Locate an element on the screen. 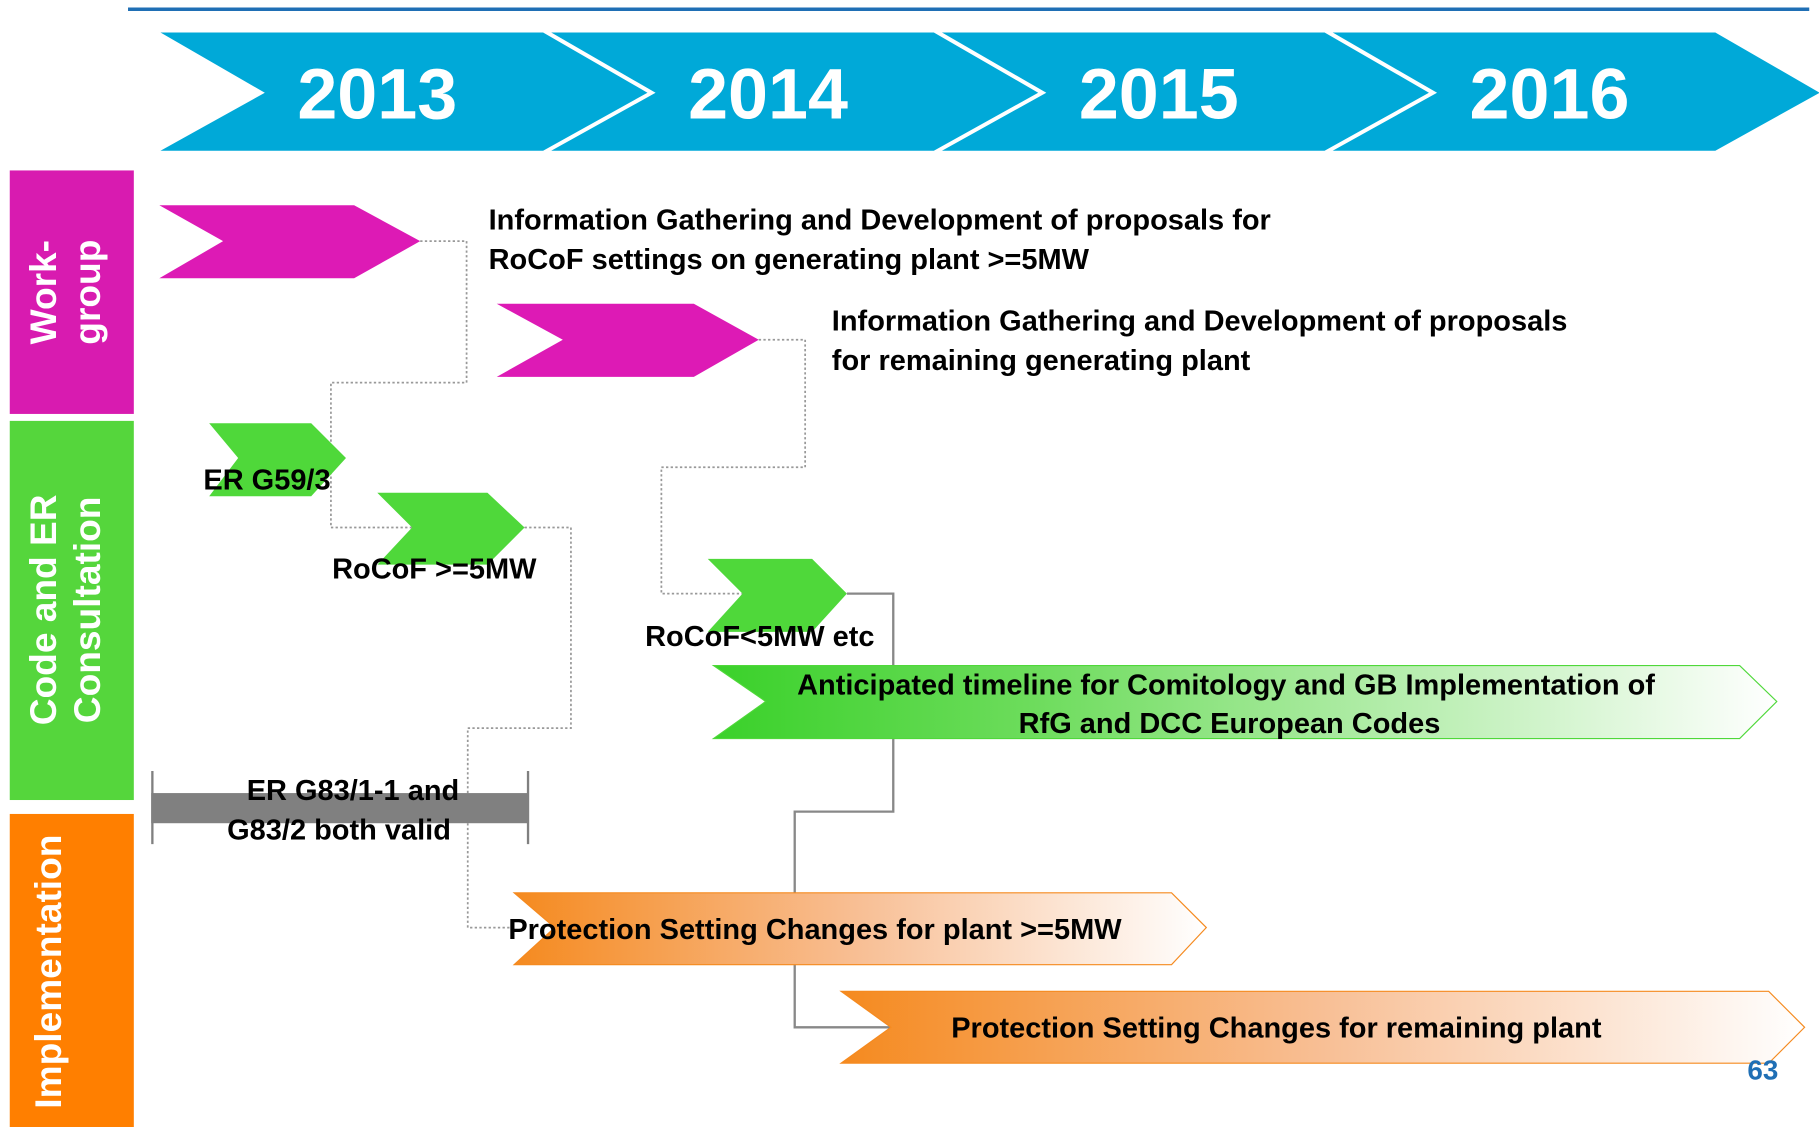 Image resolution: width=1819 pixels, height=1132 pixels. task-label: for remaining generating plant is located at coordinates (1041, 361).